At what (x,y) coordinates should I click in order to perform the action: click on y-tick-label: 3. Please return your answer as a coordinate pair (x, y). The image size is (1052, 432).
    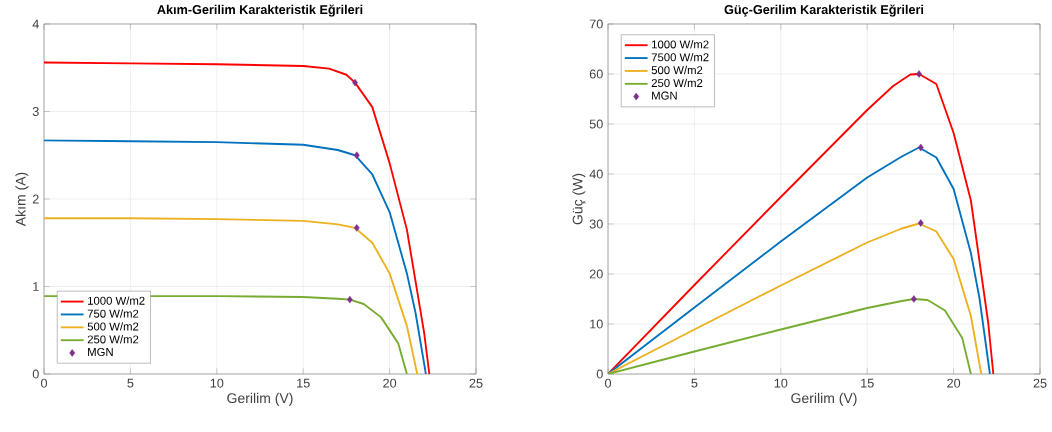
    Looking at the image, I should click on (35, 111).